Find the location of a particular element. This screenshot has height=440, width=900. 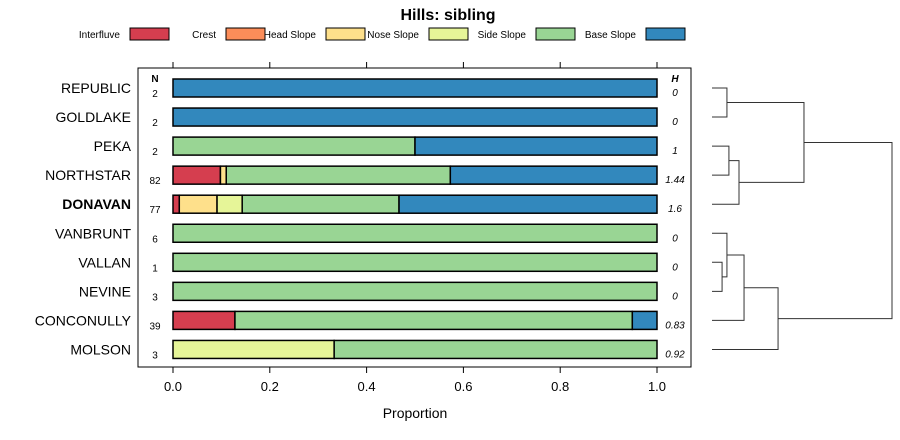

category-label: REPUBLIC is located at coordinates (96, 88).